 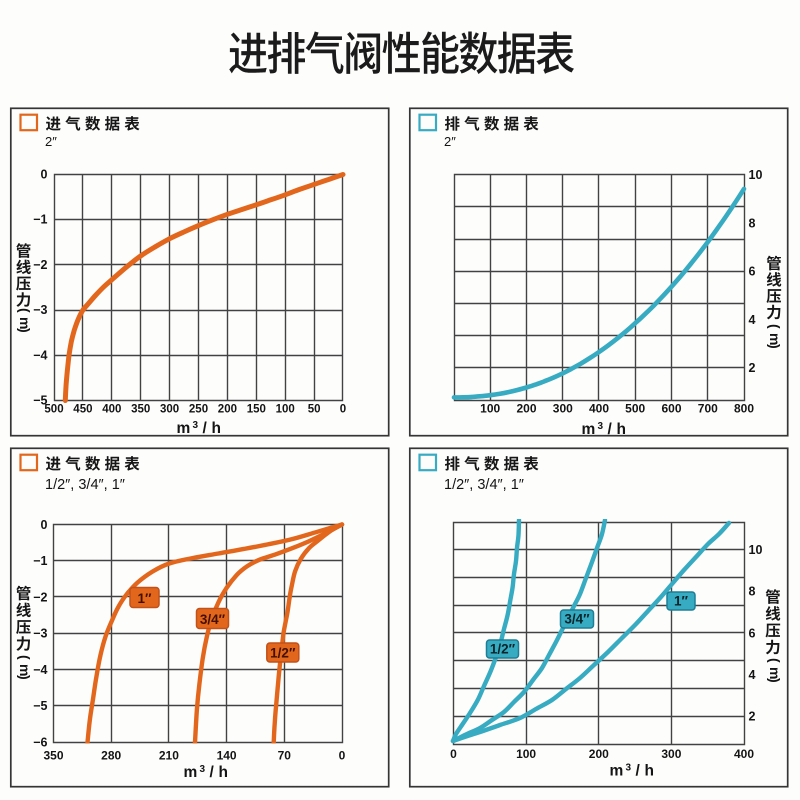 I want to click on svg-text: 800, so click(x=744, y=409).